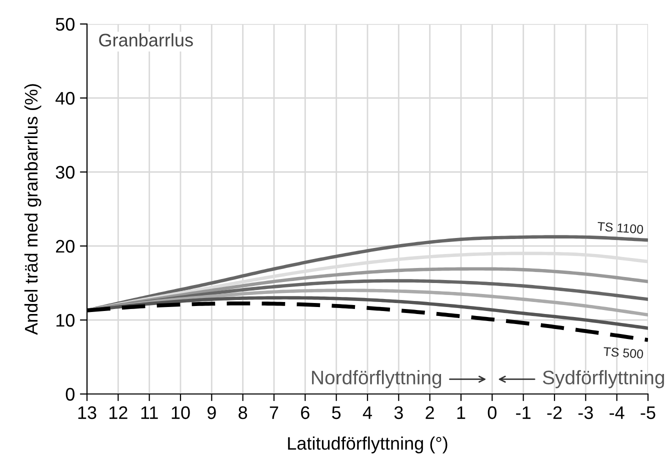 Image resolution: width=670 pixels, height=465 pixels. I want to click on x-tick-label: -4, so click(617, 412).